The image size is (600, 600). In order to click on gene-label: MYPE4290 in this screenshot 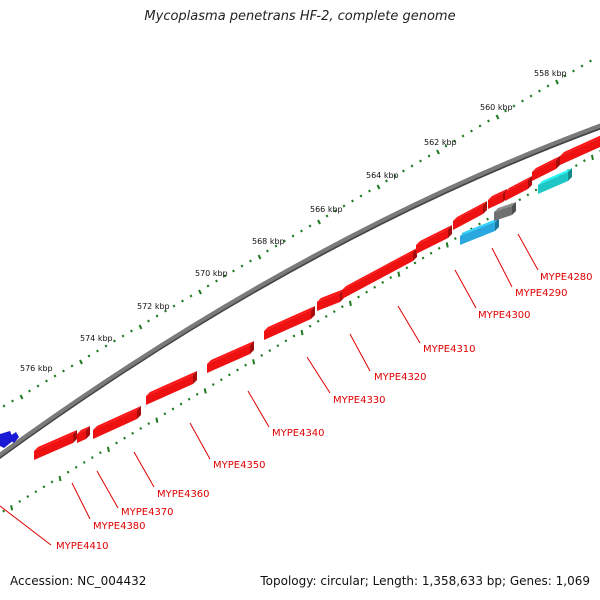, I will do `click(541, 293)`.